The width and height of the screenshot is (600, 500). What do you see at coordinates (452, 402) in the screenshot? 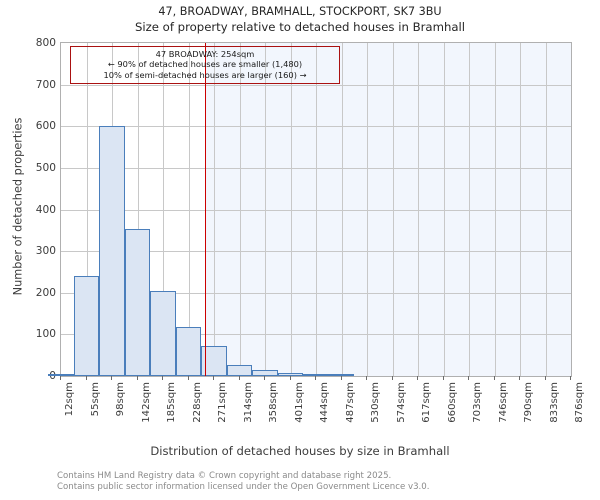
I see `x-tick-label: 660sqm` at bounding box center [452, 402].